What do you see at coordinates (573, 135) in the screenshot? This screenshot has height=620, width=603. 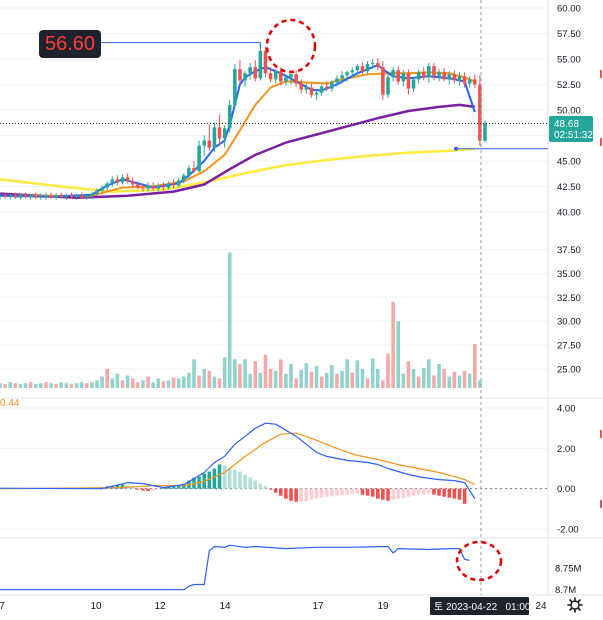 I see `price-tag-countdown: 02:51:32` at bounding box center [573, 135].